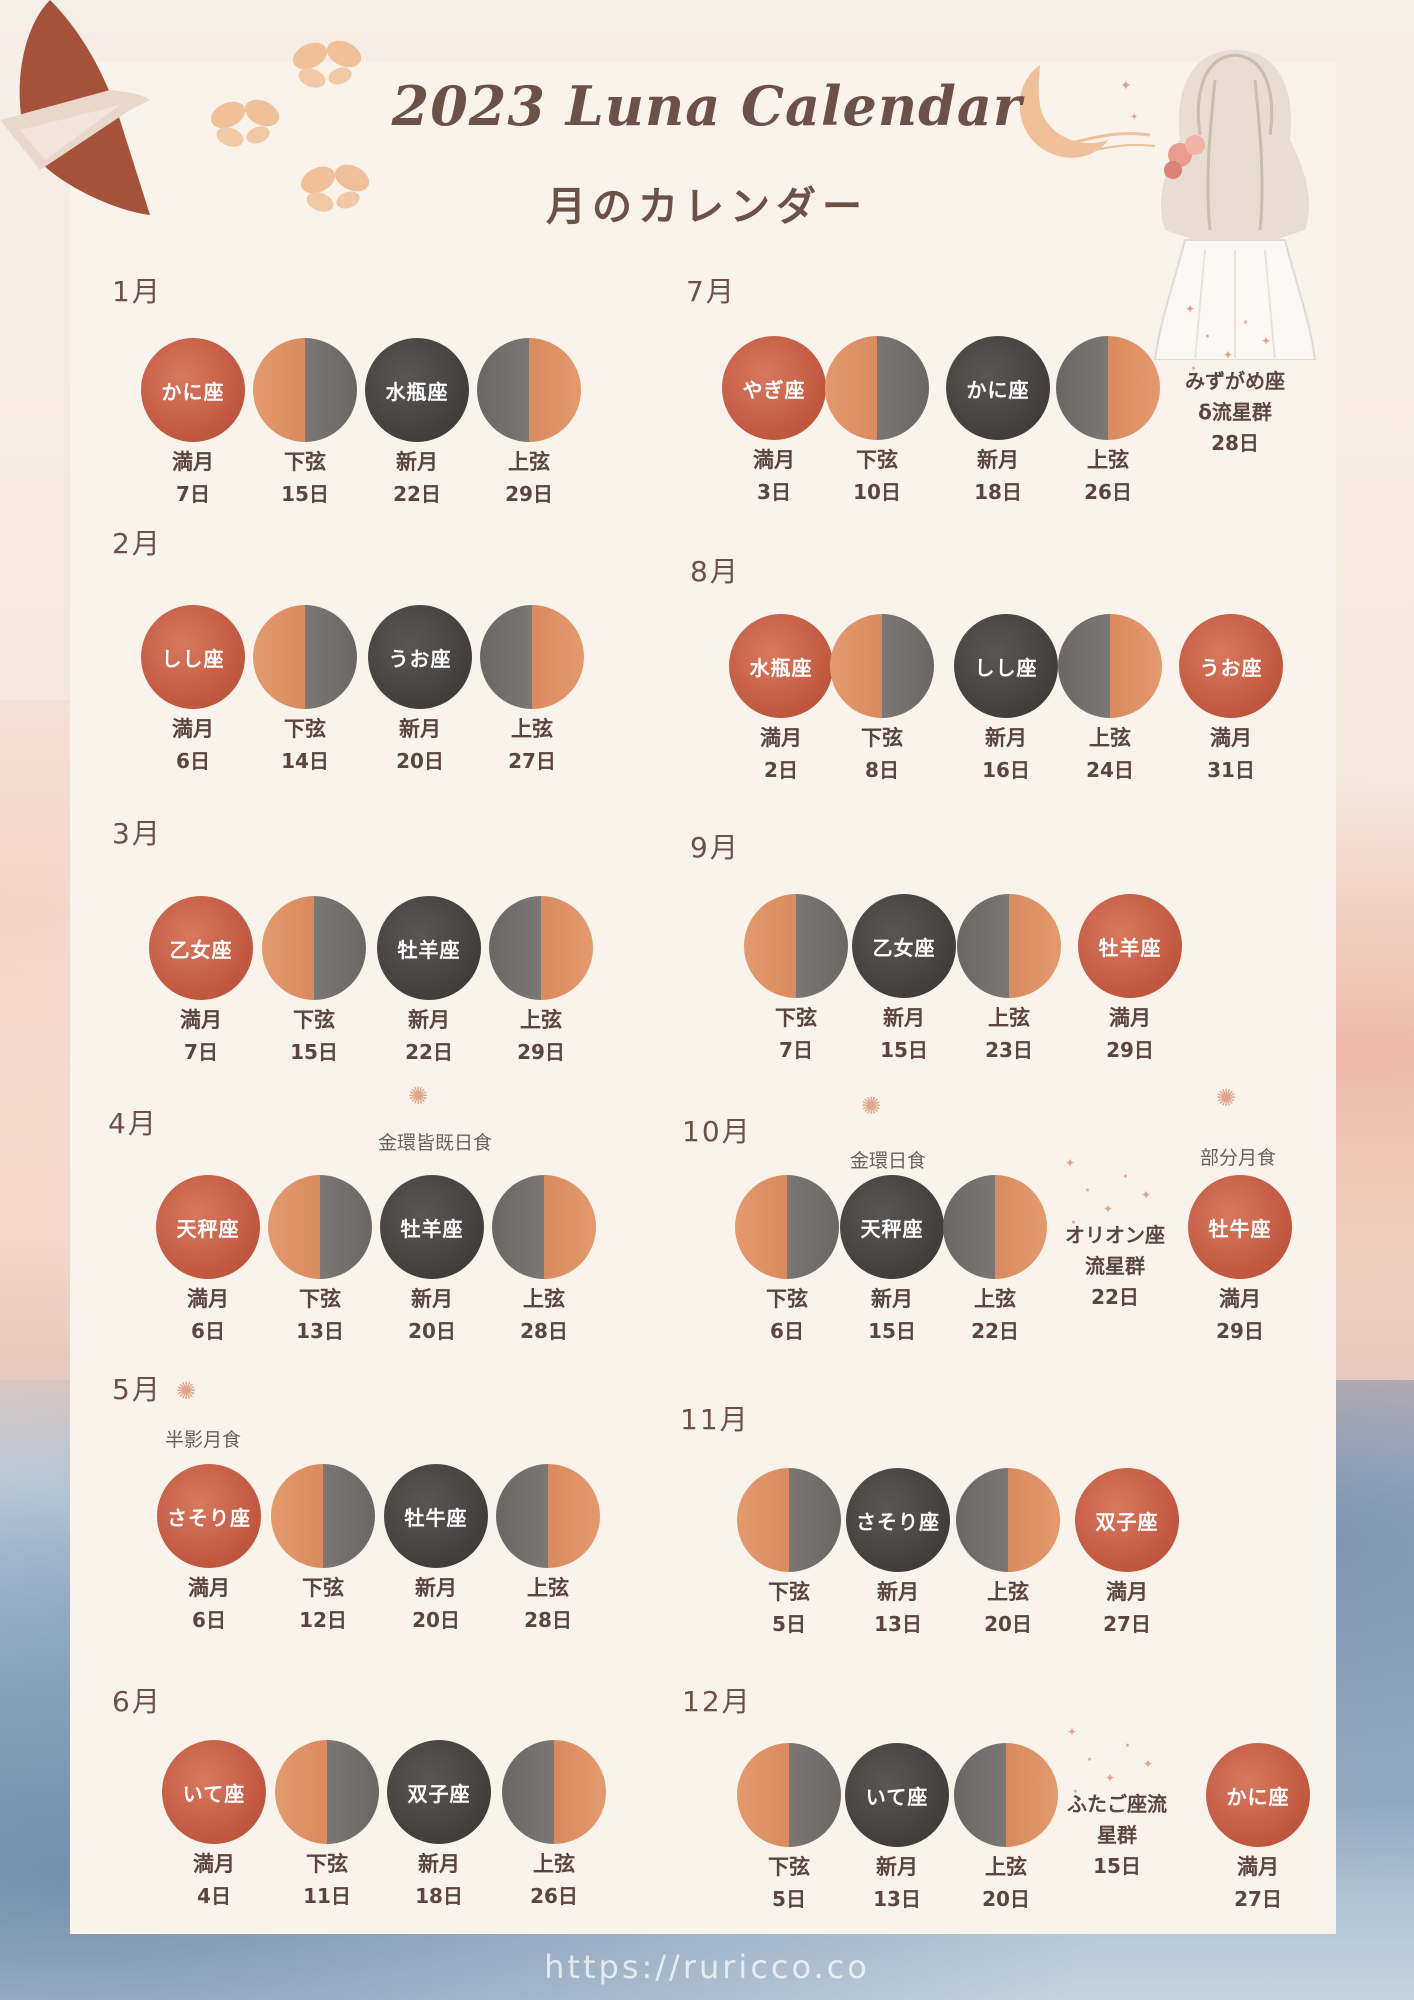 The width and height of the screenshot is (1414, 2000). What do you see at coordinates (1087, 111) in the screenshot?
I see `crescent-moon-icon: ✦ ✦` at bounding box center [1087, 111].